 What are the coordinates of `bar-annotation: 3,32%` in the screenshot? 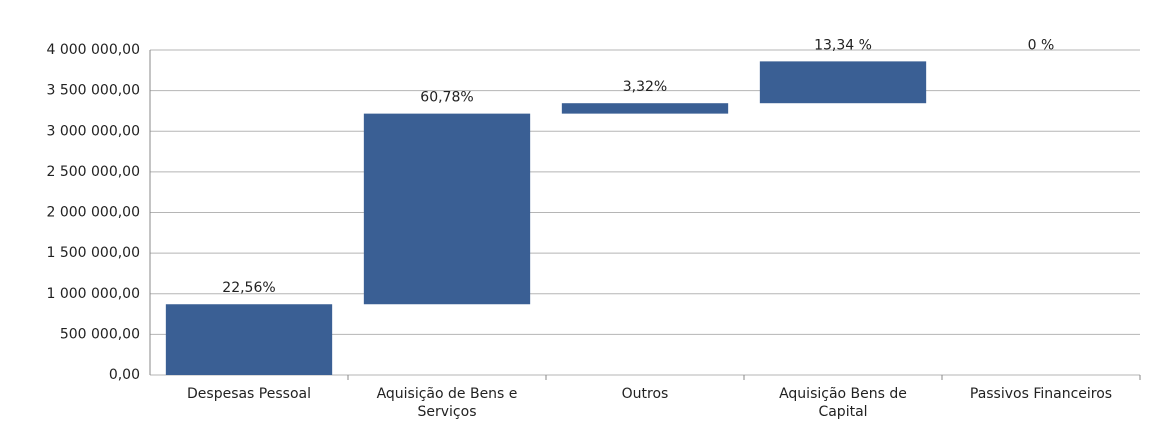 It's located at (645, 87).